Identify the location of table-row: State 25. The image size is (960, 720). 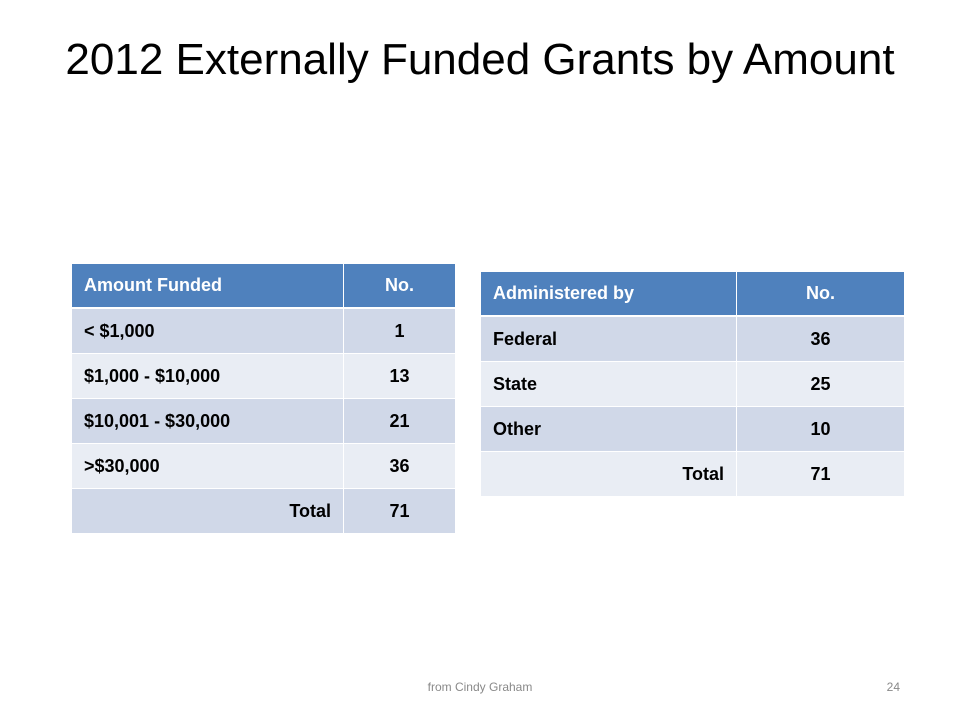
(692, 384).